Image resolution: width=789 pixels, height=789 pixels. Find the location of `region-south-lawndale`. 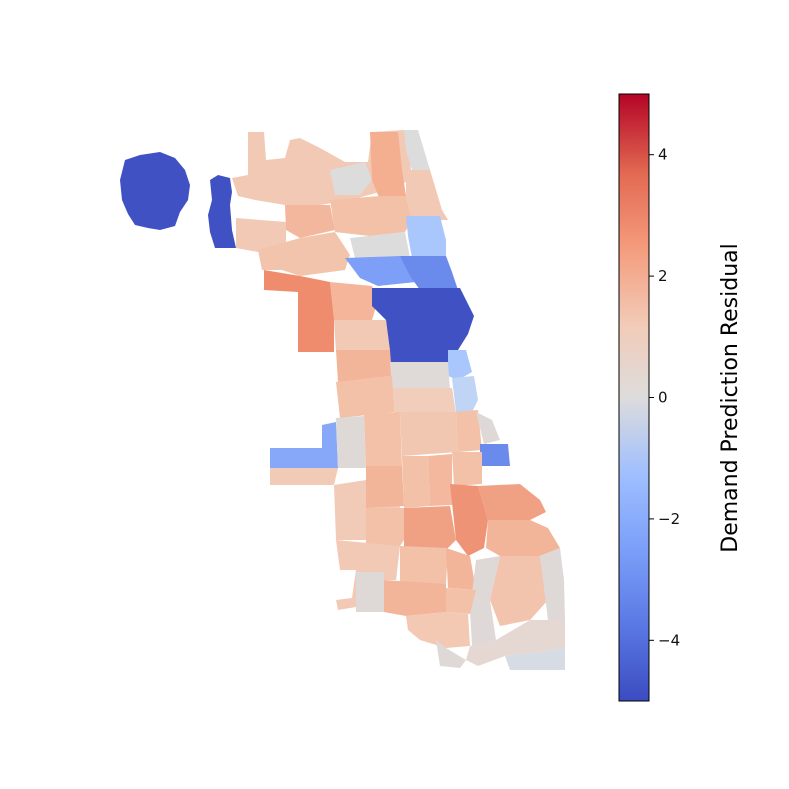

region-south-lawndale is located at coordinates (365, 397).